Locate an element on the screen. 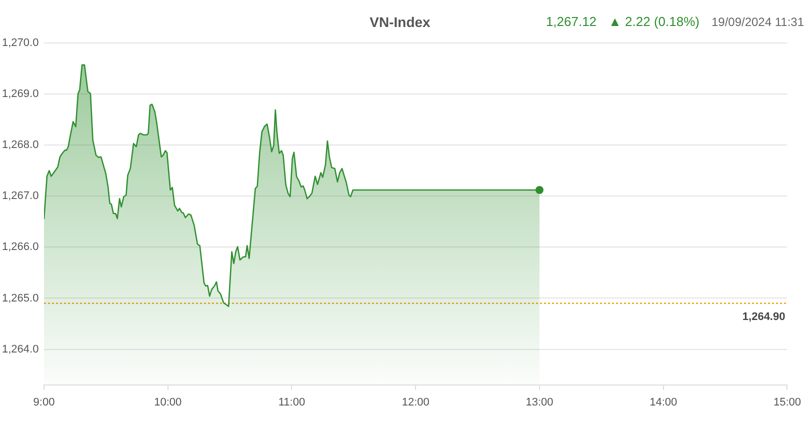 This screenshot has height=421, width=807. y-tick-label: 1,265.0 is located at coordinates (20, 298).